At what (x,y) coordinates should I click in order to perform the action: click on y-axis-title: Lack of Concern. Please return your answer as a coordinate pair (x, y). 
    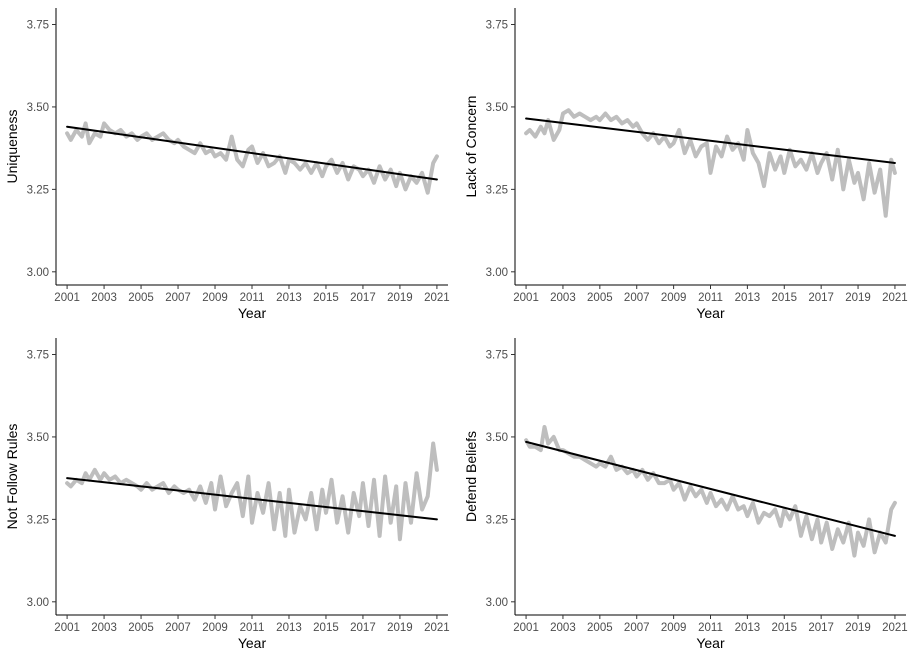
    Looking at the image, I should click on (471, 147).